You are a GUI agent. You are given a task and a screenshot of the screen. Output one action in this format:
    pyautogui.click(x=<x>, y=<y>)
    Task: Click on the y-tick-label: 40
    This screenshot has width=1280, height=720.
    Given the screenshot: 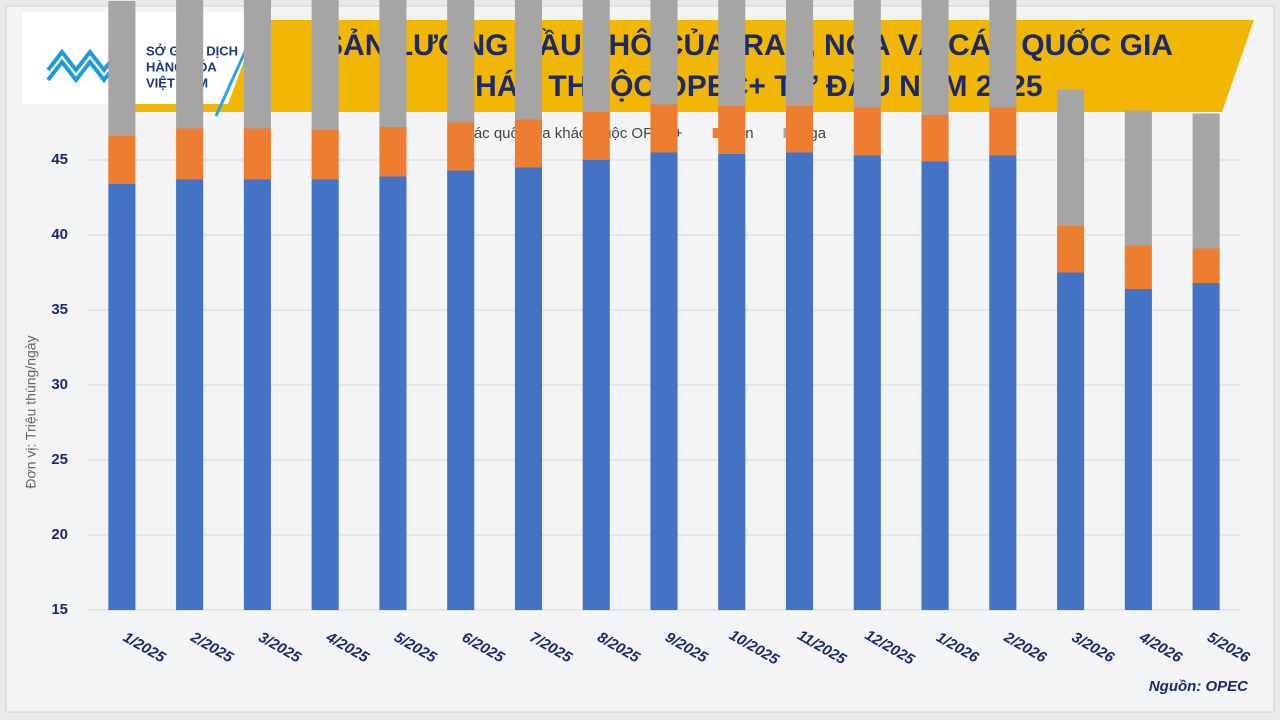 What is the action you would take?
    pyautogui.click(x=59, y=234)
    